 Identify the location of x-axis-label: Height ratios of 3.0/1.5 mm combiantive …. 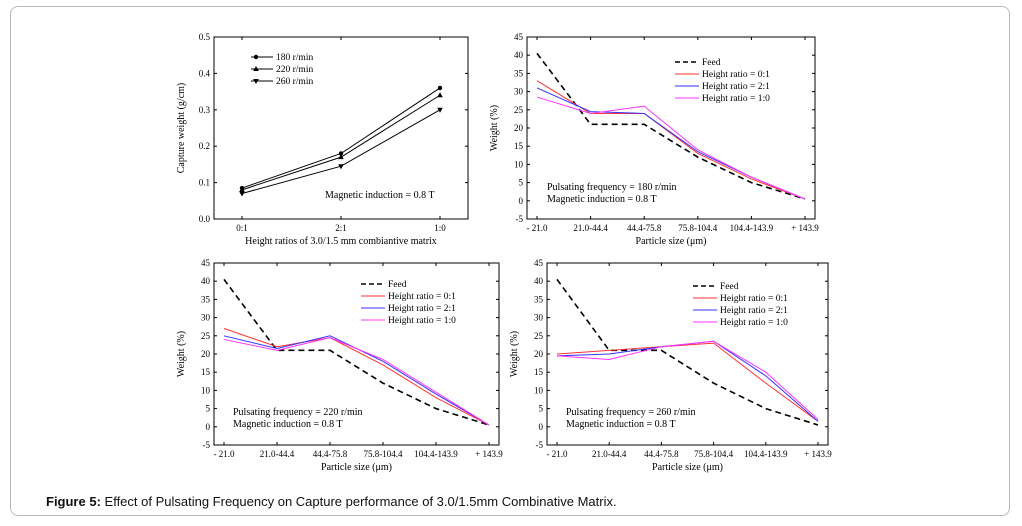
(341, 241).